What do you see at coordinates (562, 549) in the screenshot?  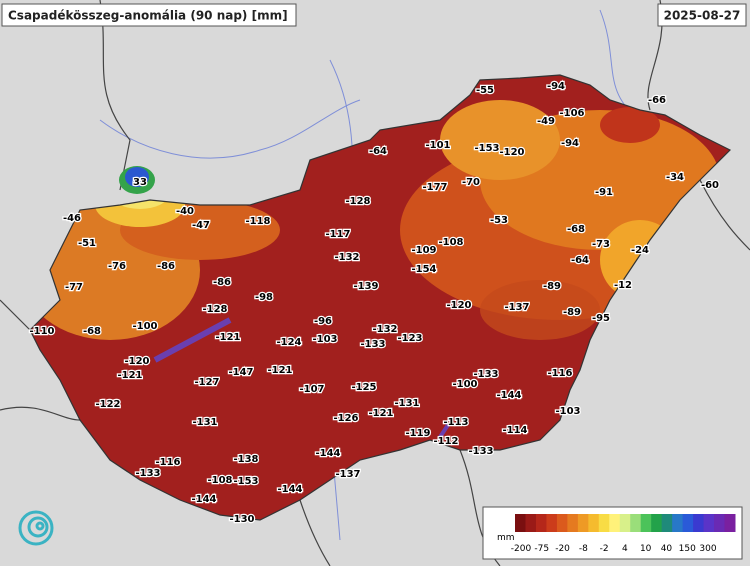 I see `legend-tick: -20` at bounding box center [562, 549].